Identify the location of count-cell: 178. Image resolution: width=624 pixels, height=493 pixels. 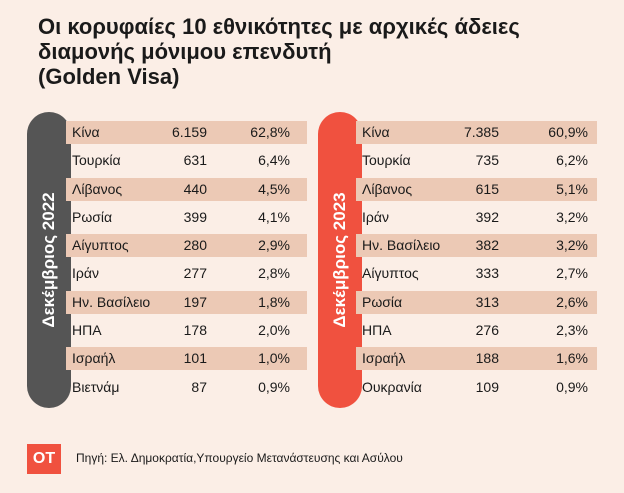
(195, 330).